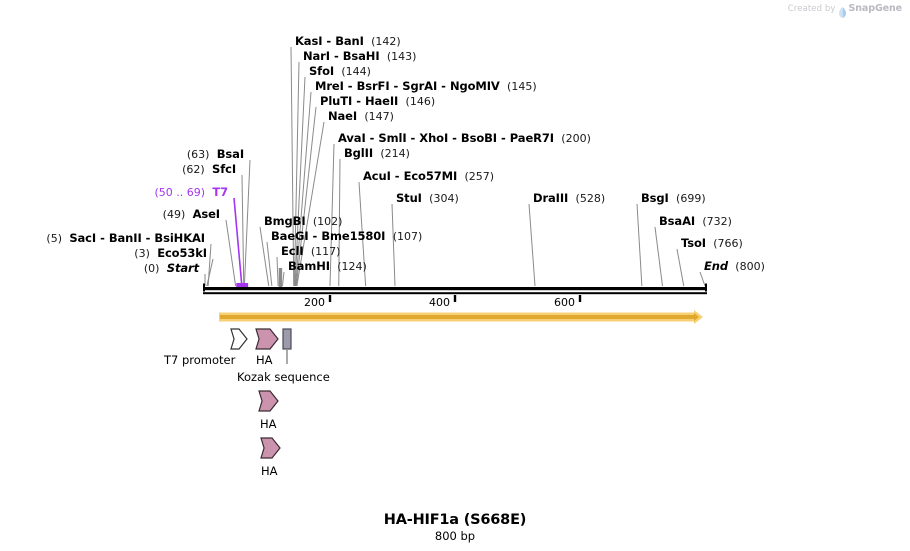  What do you see at coordinates (361, 116) in the screenshot?
I see `cut-site-label-naei: NaeI (147)` at bounding box center [361, 116].